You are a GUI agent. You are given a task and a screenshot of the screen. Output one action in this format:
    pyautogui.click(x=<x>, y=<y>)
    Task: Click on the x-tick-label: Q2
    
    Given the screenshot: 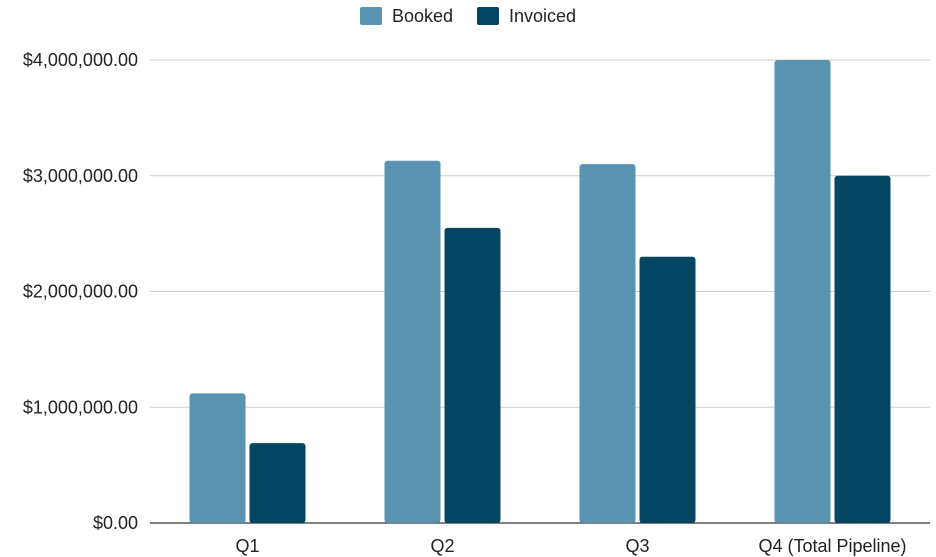 What is the action you would take?
    pyautogui.click(x=442, y=546)
    